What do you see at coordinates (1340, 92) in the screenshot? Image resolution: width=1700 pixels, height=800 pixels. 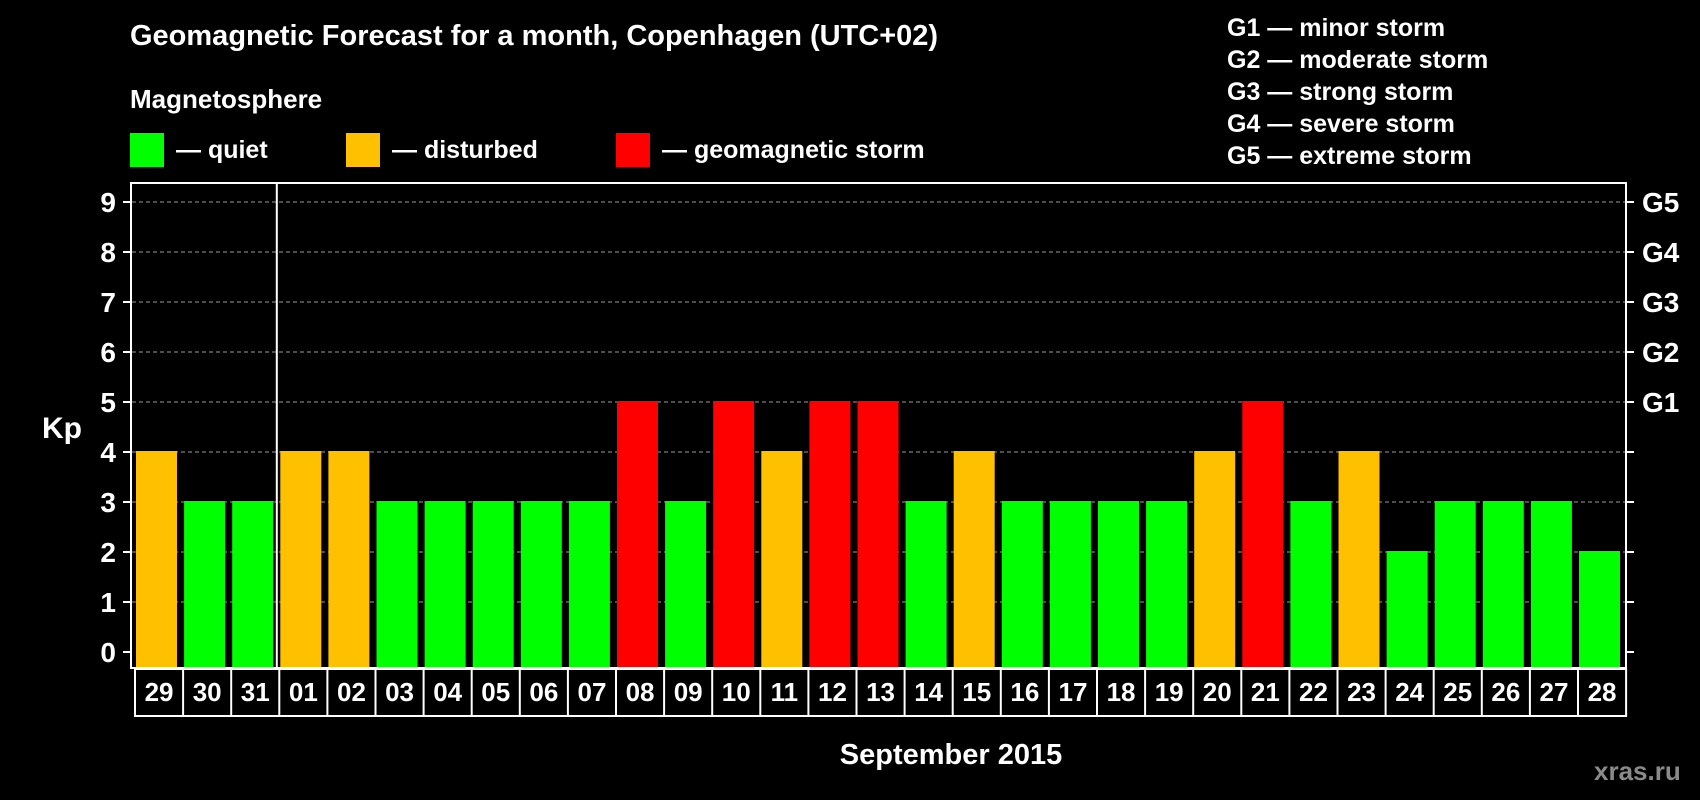 I see `storm-scale-g3: G3 — strong storm` at bounding box center [1340, 92].